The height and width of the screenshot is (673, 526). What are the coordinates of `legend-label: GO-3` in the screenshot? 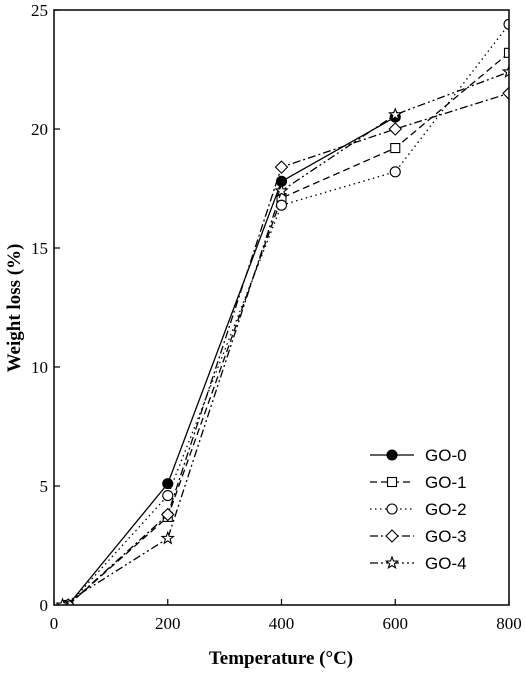 It's located at (446, 536).